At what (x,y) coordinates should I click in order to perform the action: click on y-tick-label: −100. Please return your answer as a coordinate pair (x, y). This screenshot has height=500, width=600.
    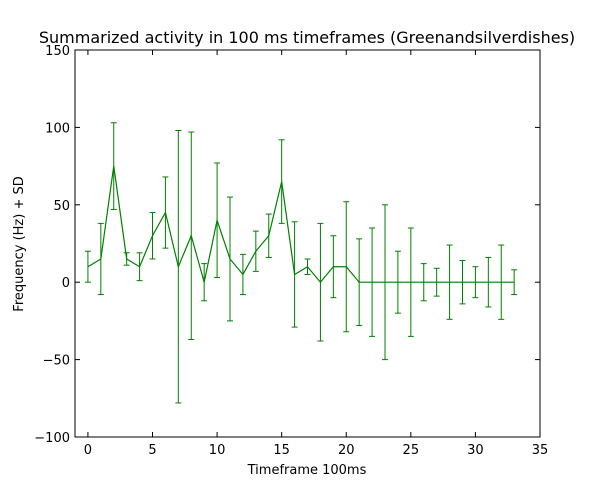
    Looking at the image, I should click on (52, 438).